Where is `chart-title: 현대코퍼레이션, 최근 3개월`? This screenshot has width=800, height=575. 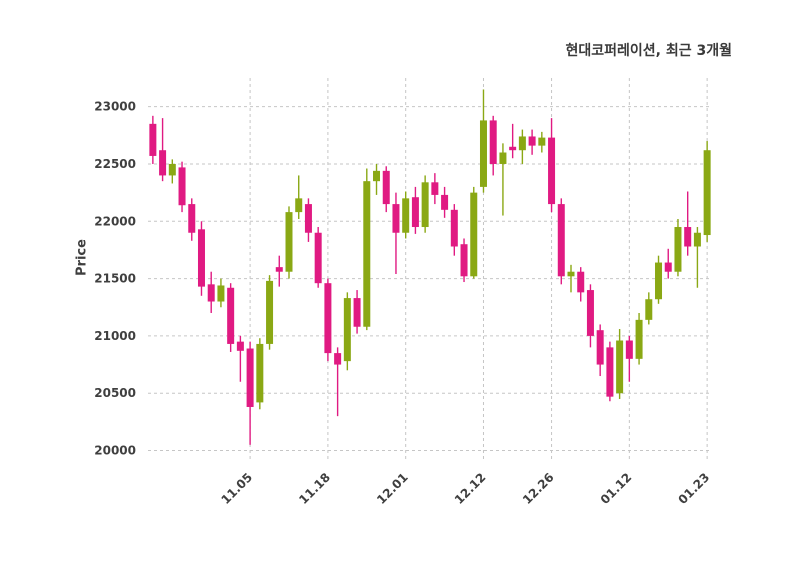 chart-title: 현대코퍼레이션, 최근 3개월 is located at coordinates (649, 51).